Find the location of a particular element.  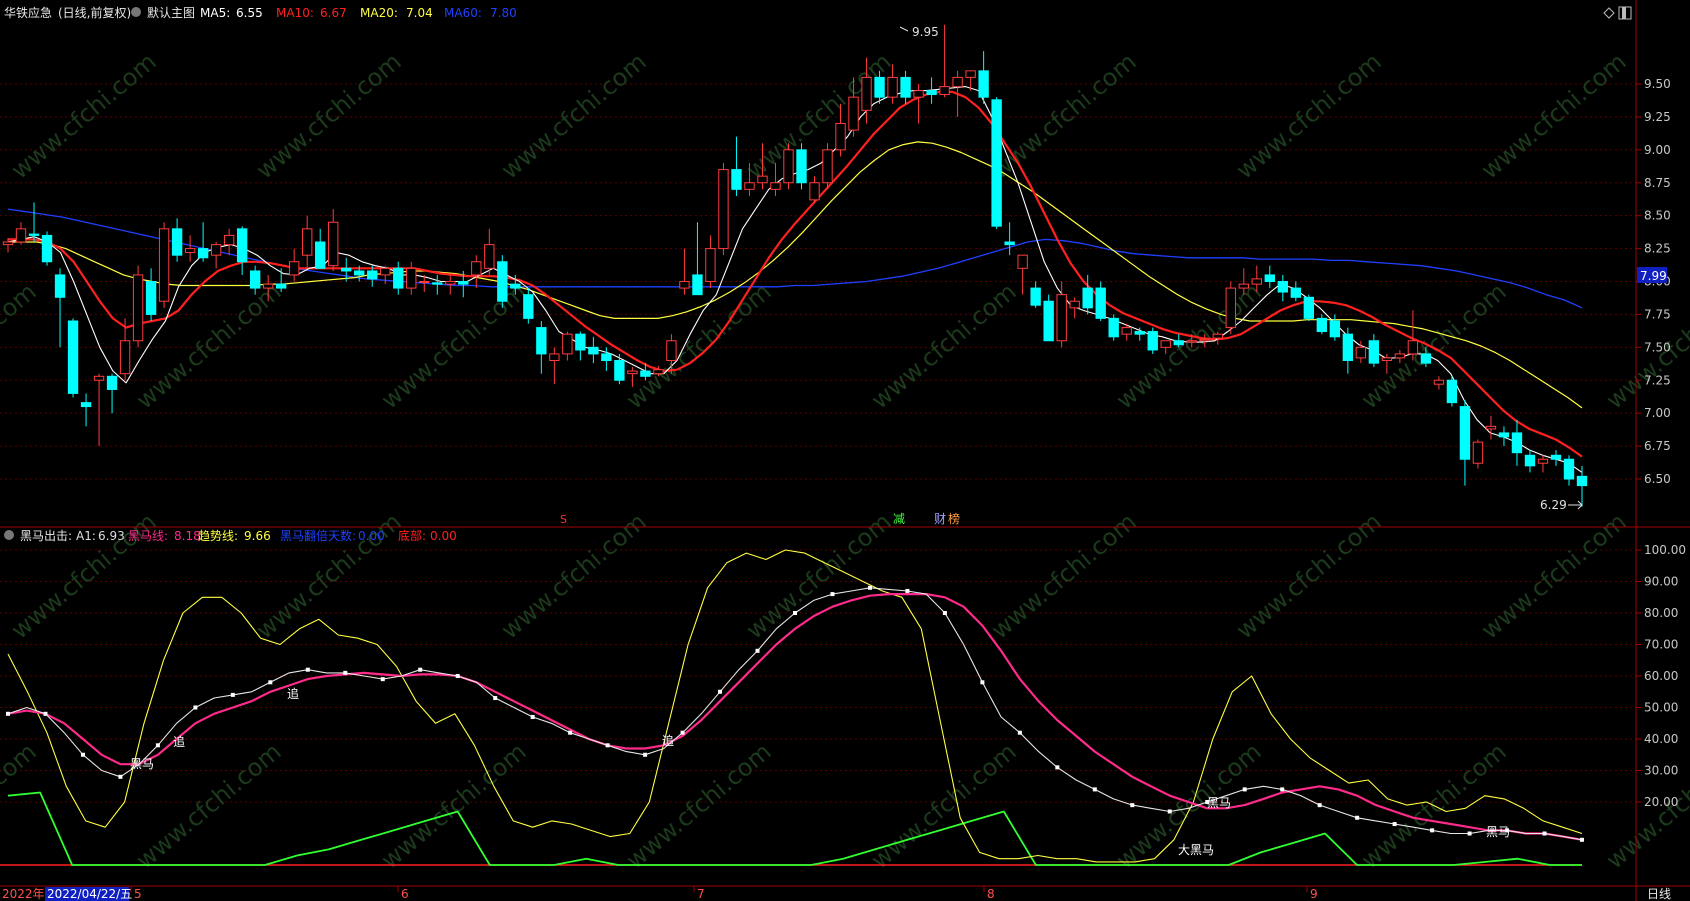

main-chart-label: 默认主图 is located at coordinates (171, 12).